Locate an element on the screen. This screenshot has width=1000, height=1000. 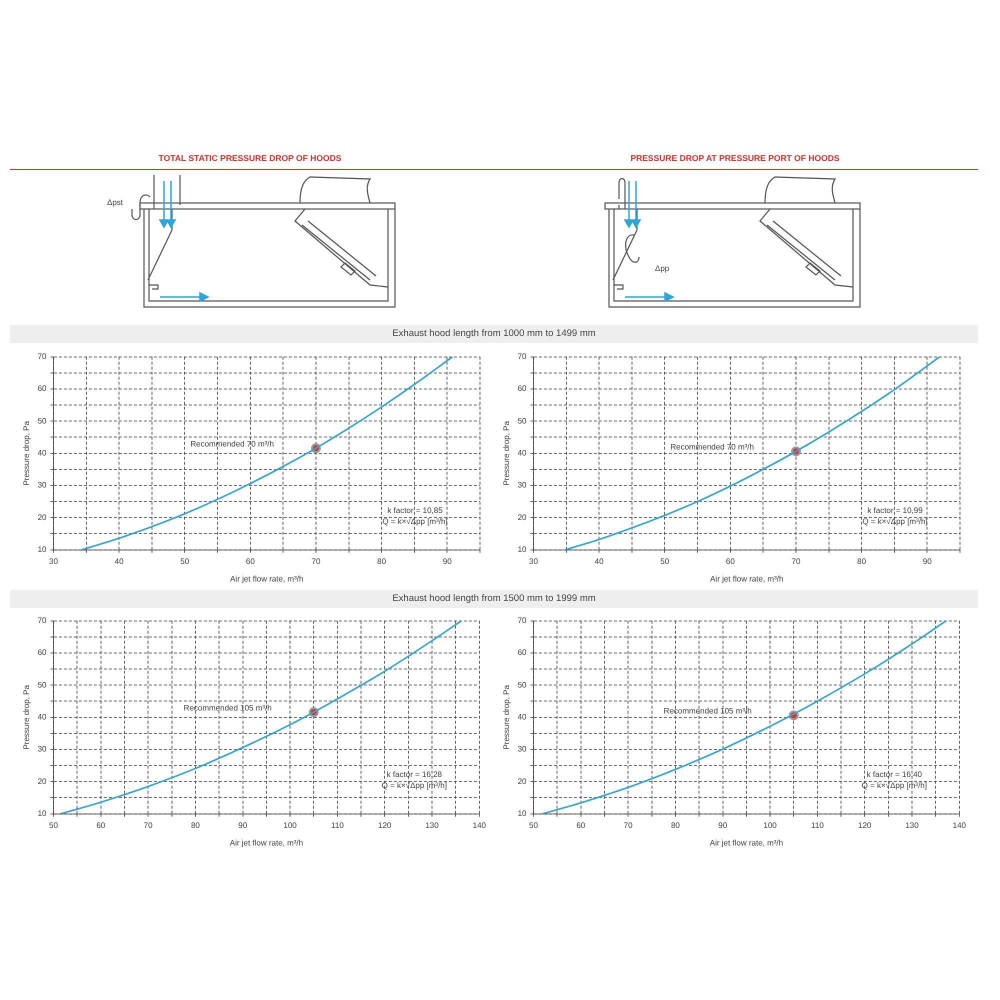
annotation: k factor = 10,99 is located at coordinates (895, 511).